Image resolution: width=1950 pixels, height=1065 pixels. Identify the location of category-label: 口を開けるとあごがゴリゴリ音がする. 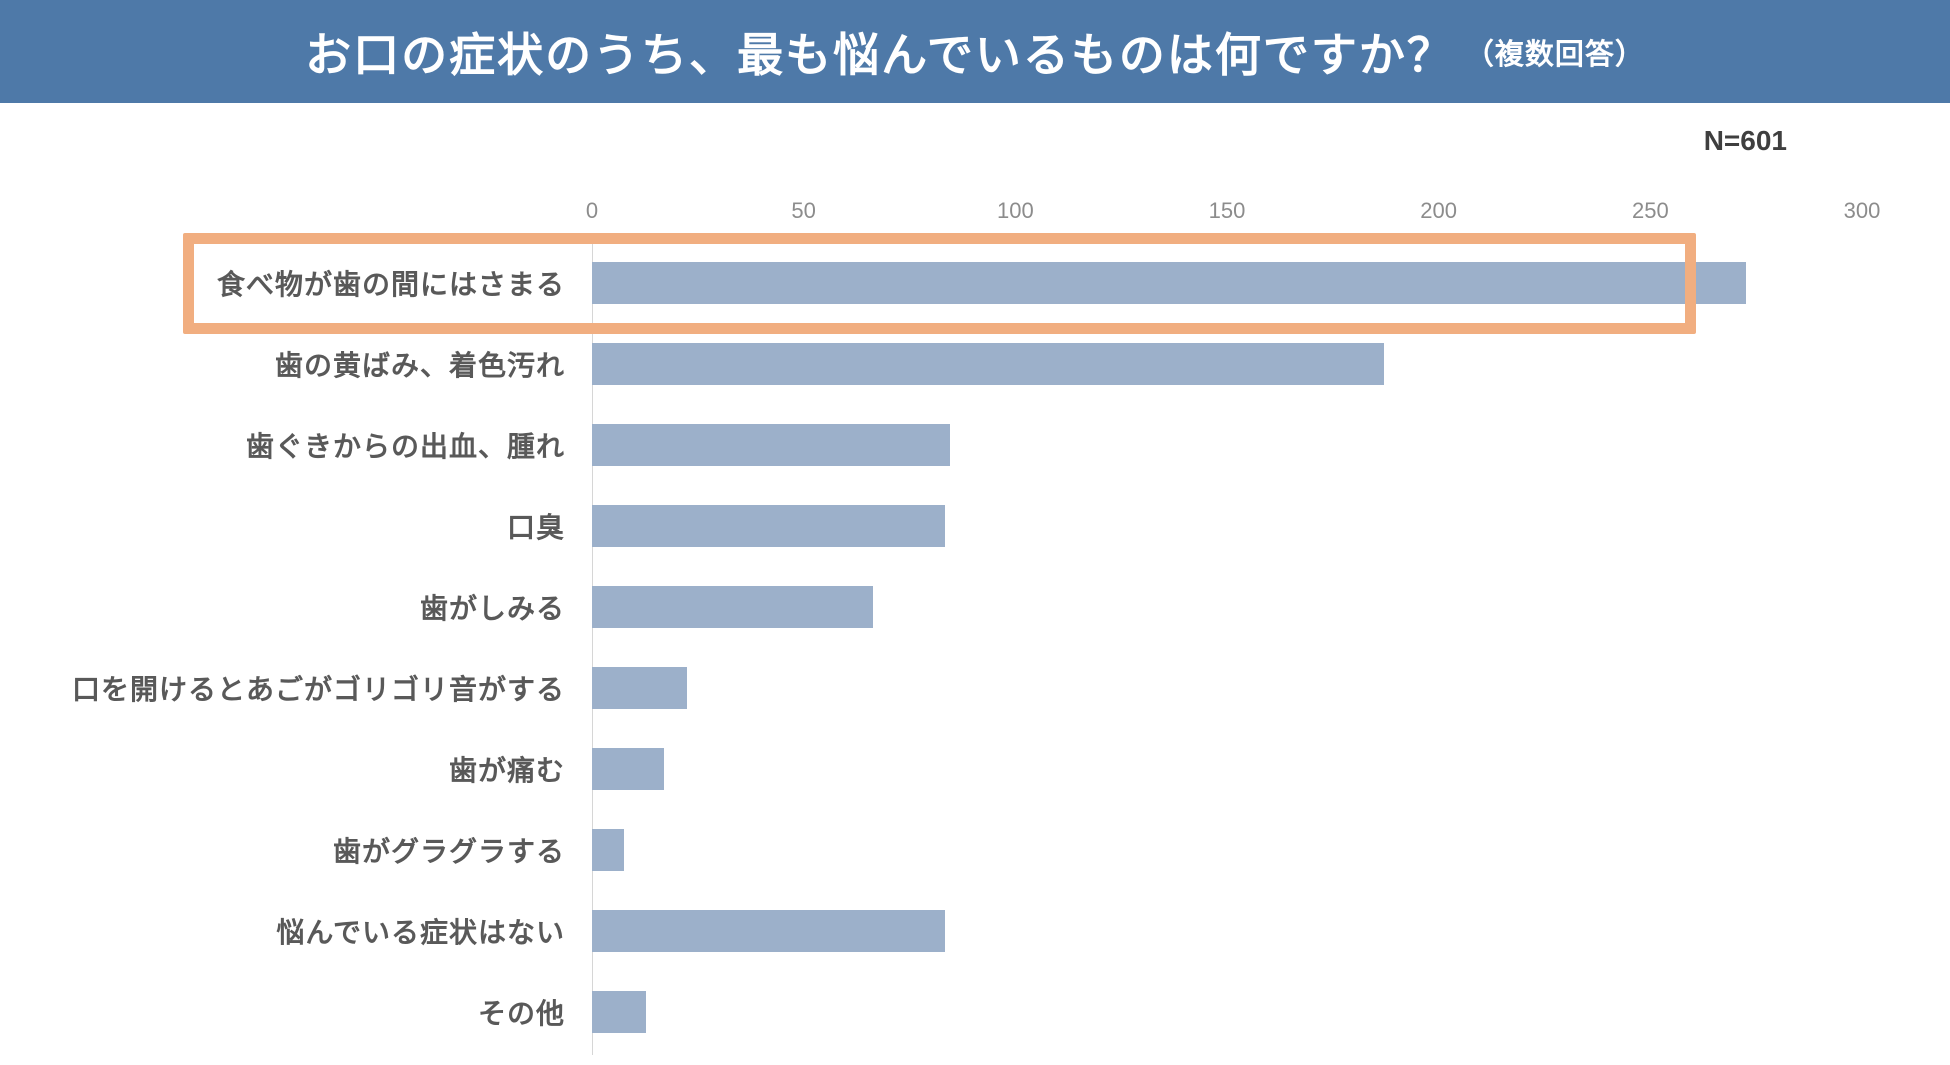
(318, 689).